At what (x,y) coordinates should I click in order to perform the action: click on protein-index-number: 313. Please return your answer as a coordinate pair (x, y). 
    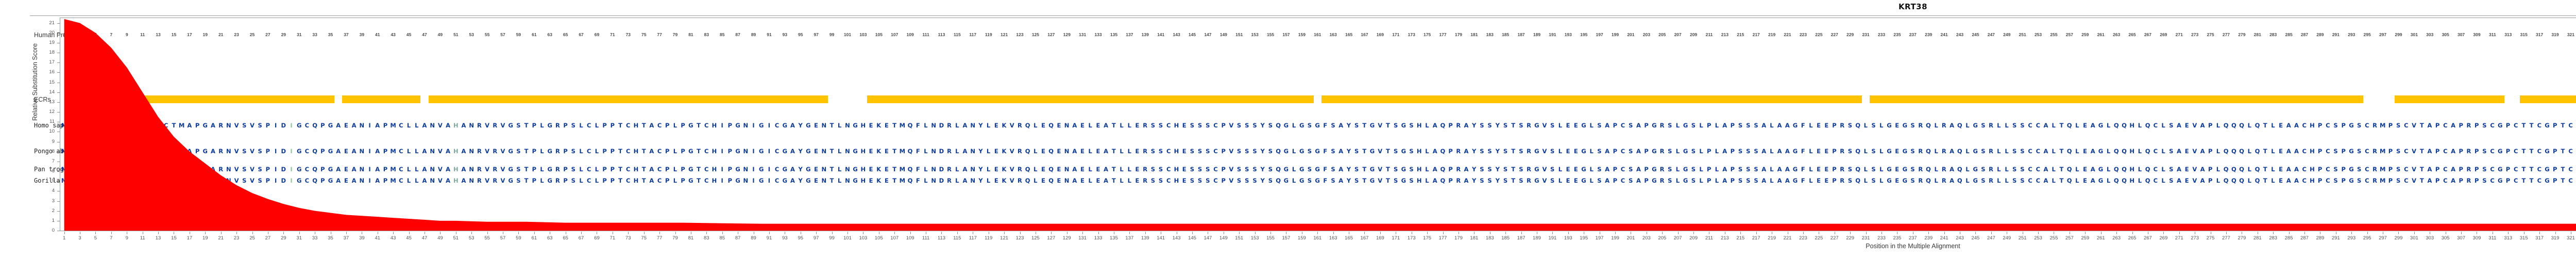
    Looking at the image, I should click on (2508, 34).